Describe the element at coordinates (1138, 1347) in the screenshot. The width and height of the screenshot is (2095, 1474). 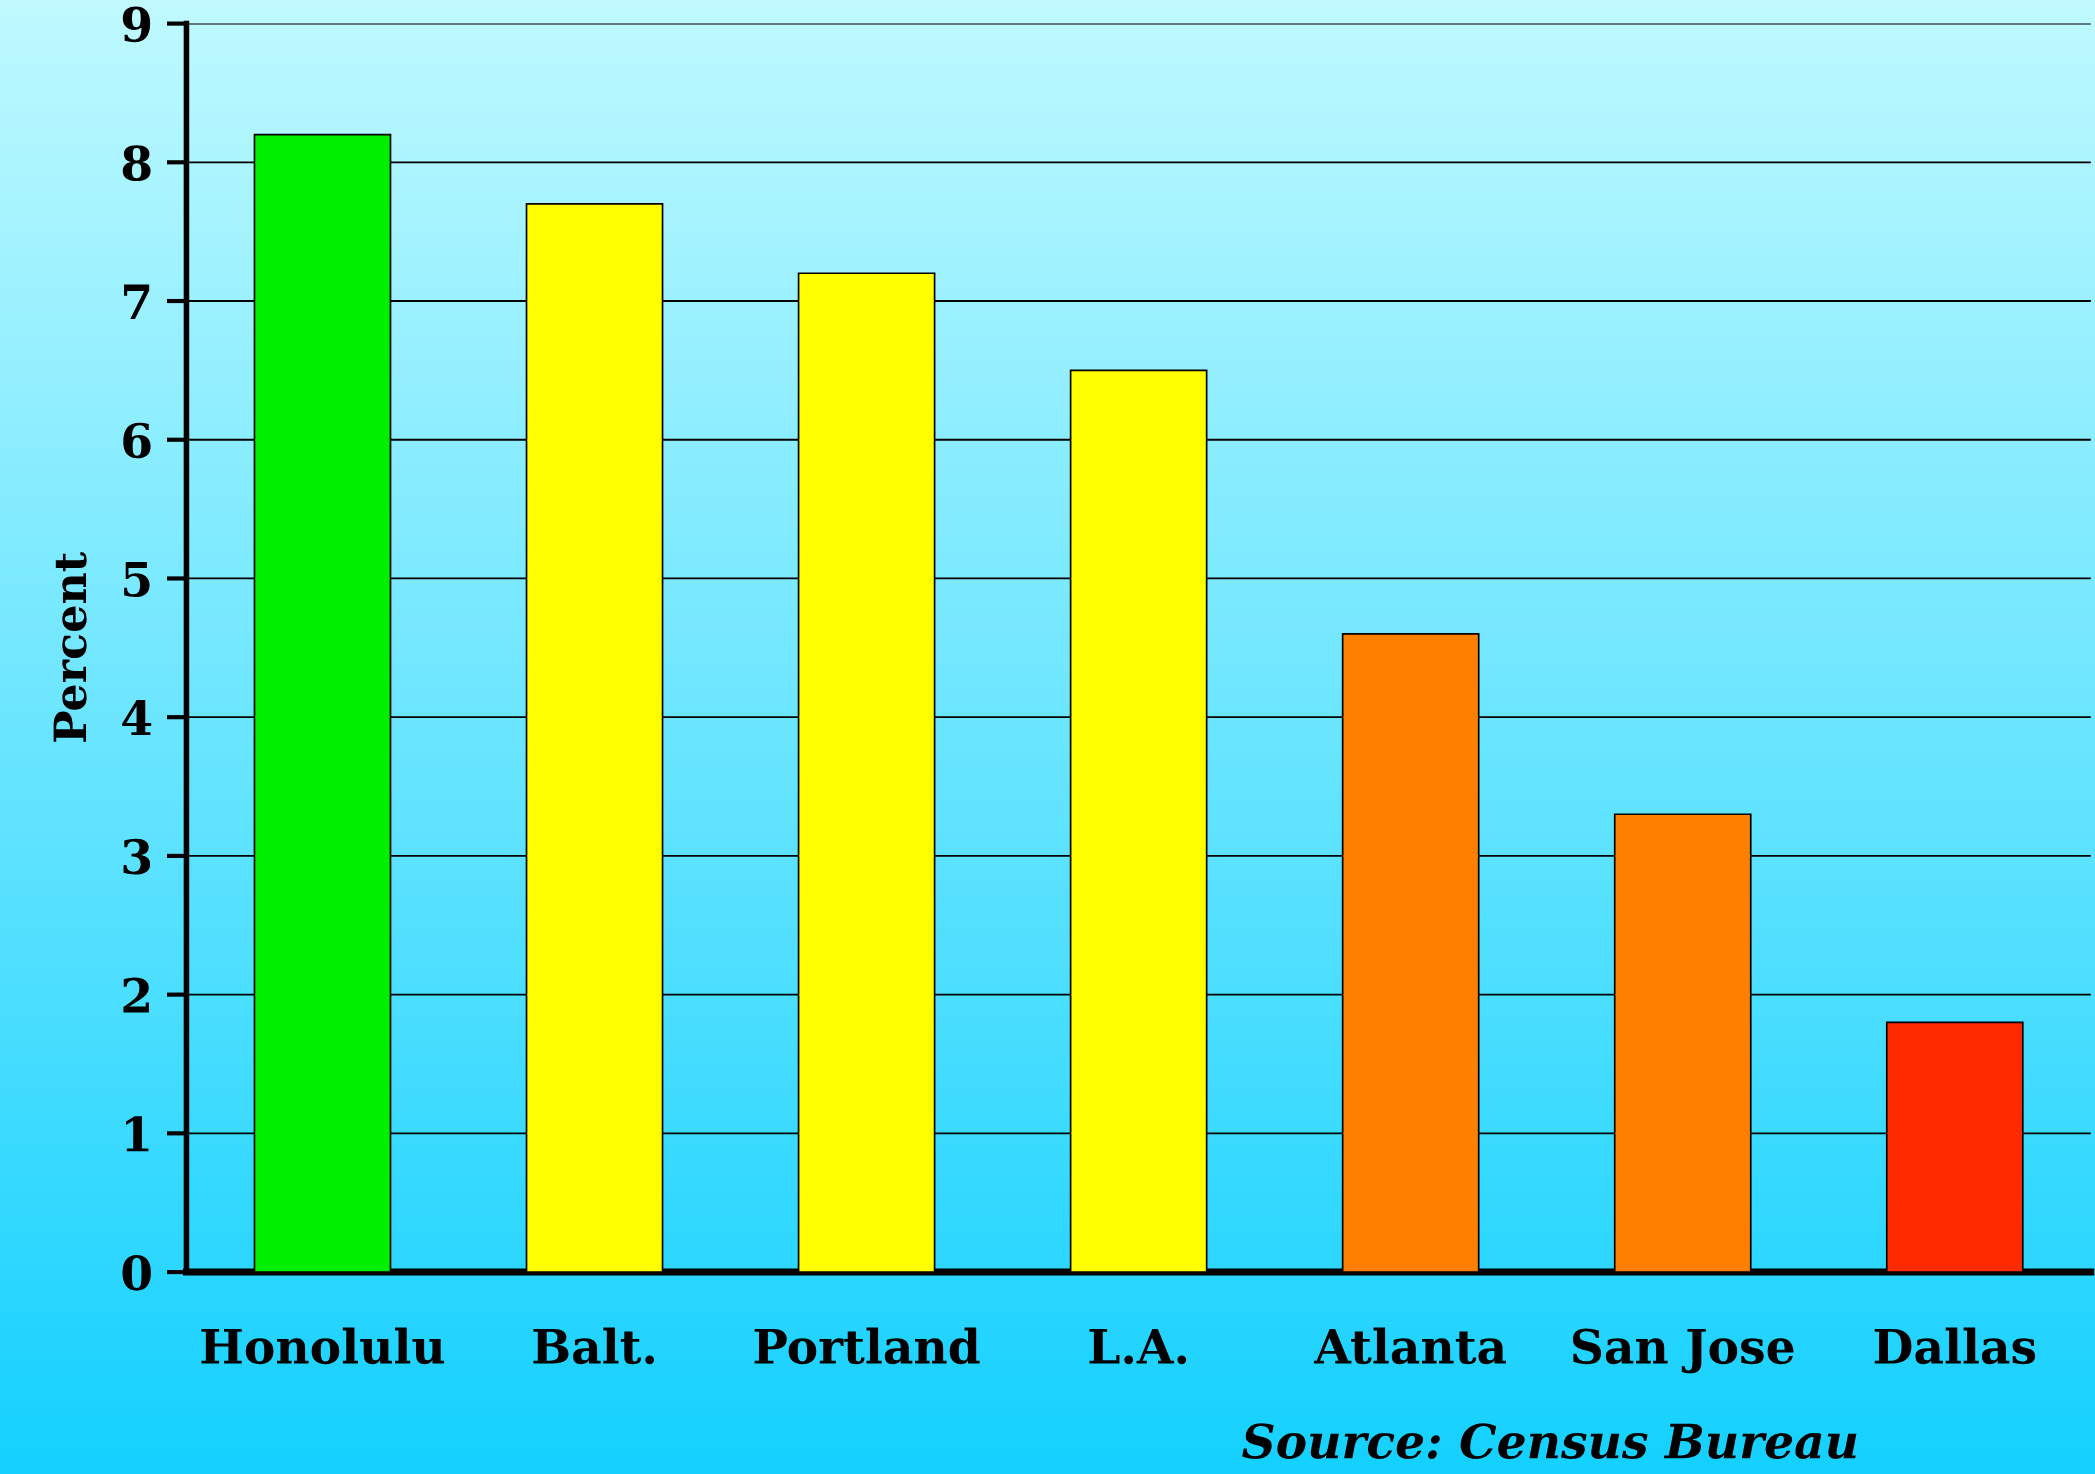
I see `x-tick-label: L.A.` at that location.